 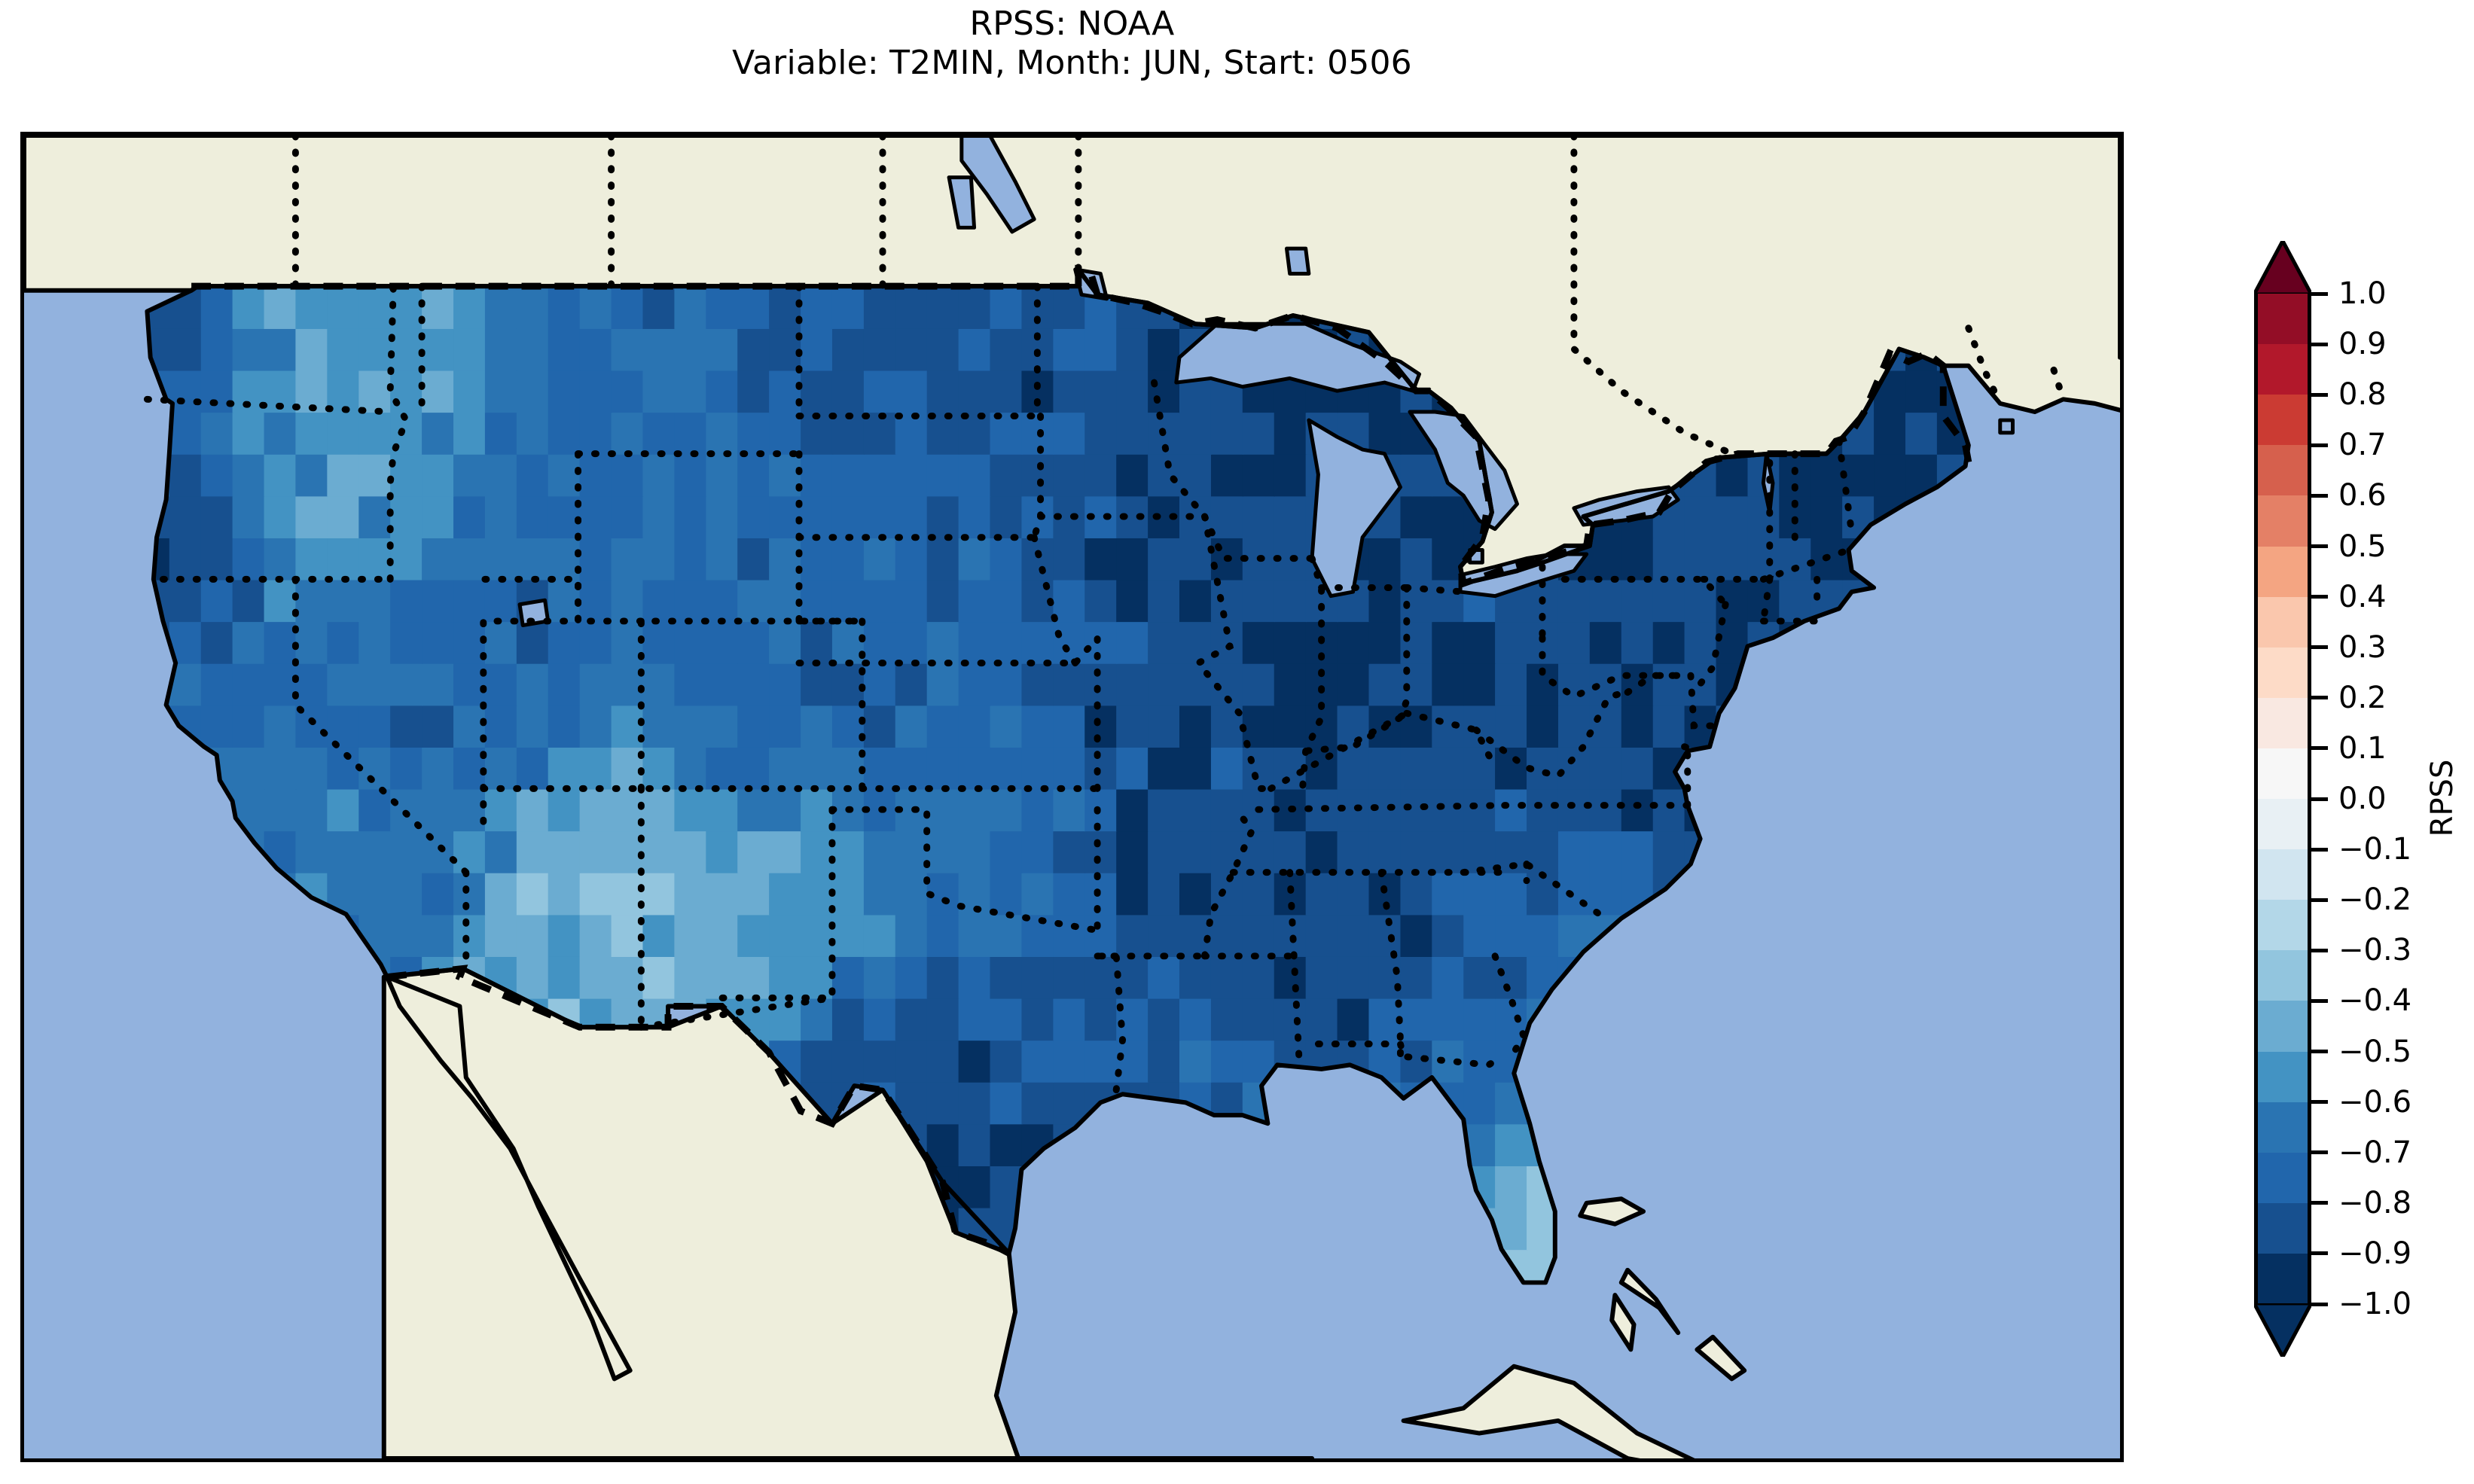 What do you see at coordinates (2319, 647) in the screenshot?
I see `colorbar-tick` at bounding box center [2319, 647].